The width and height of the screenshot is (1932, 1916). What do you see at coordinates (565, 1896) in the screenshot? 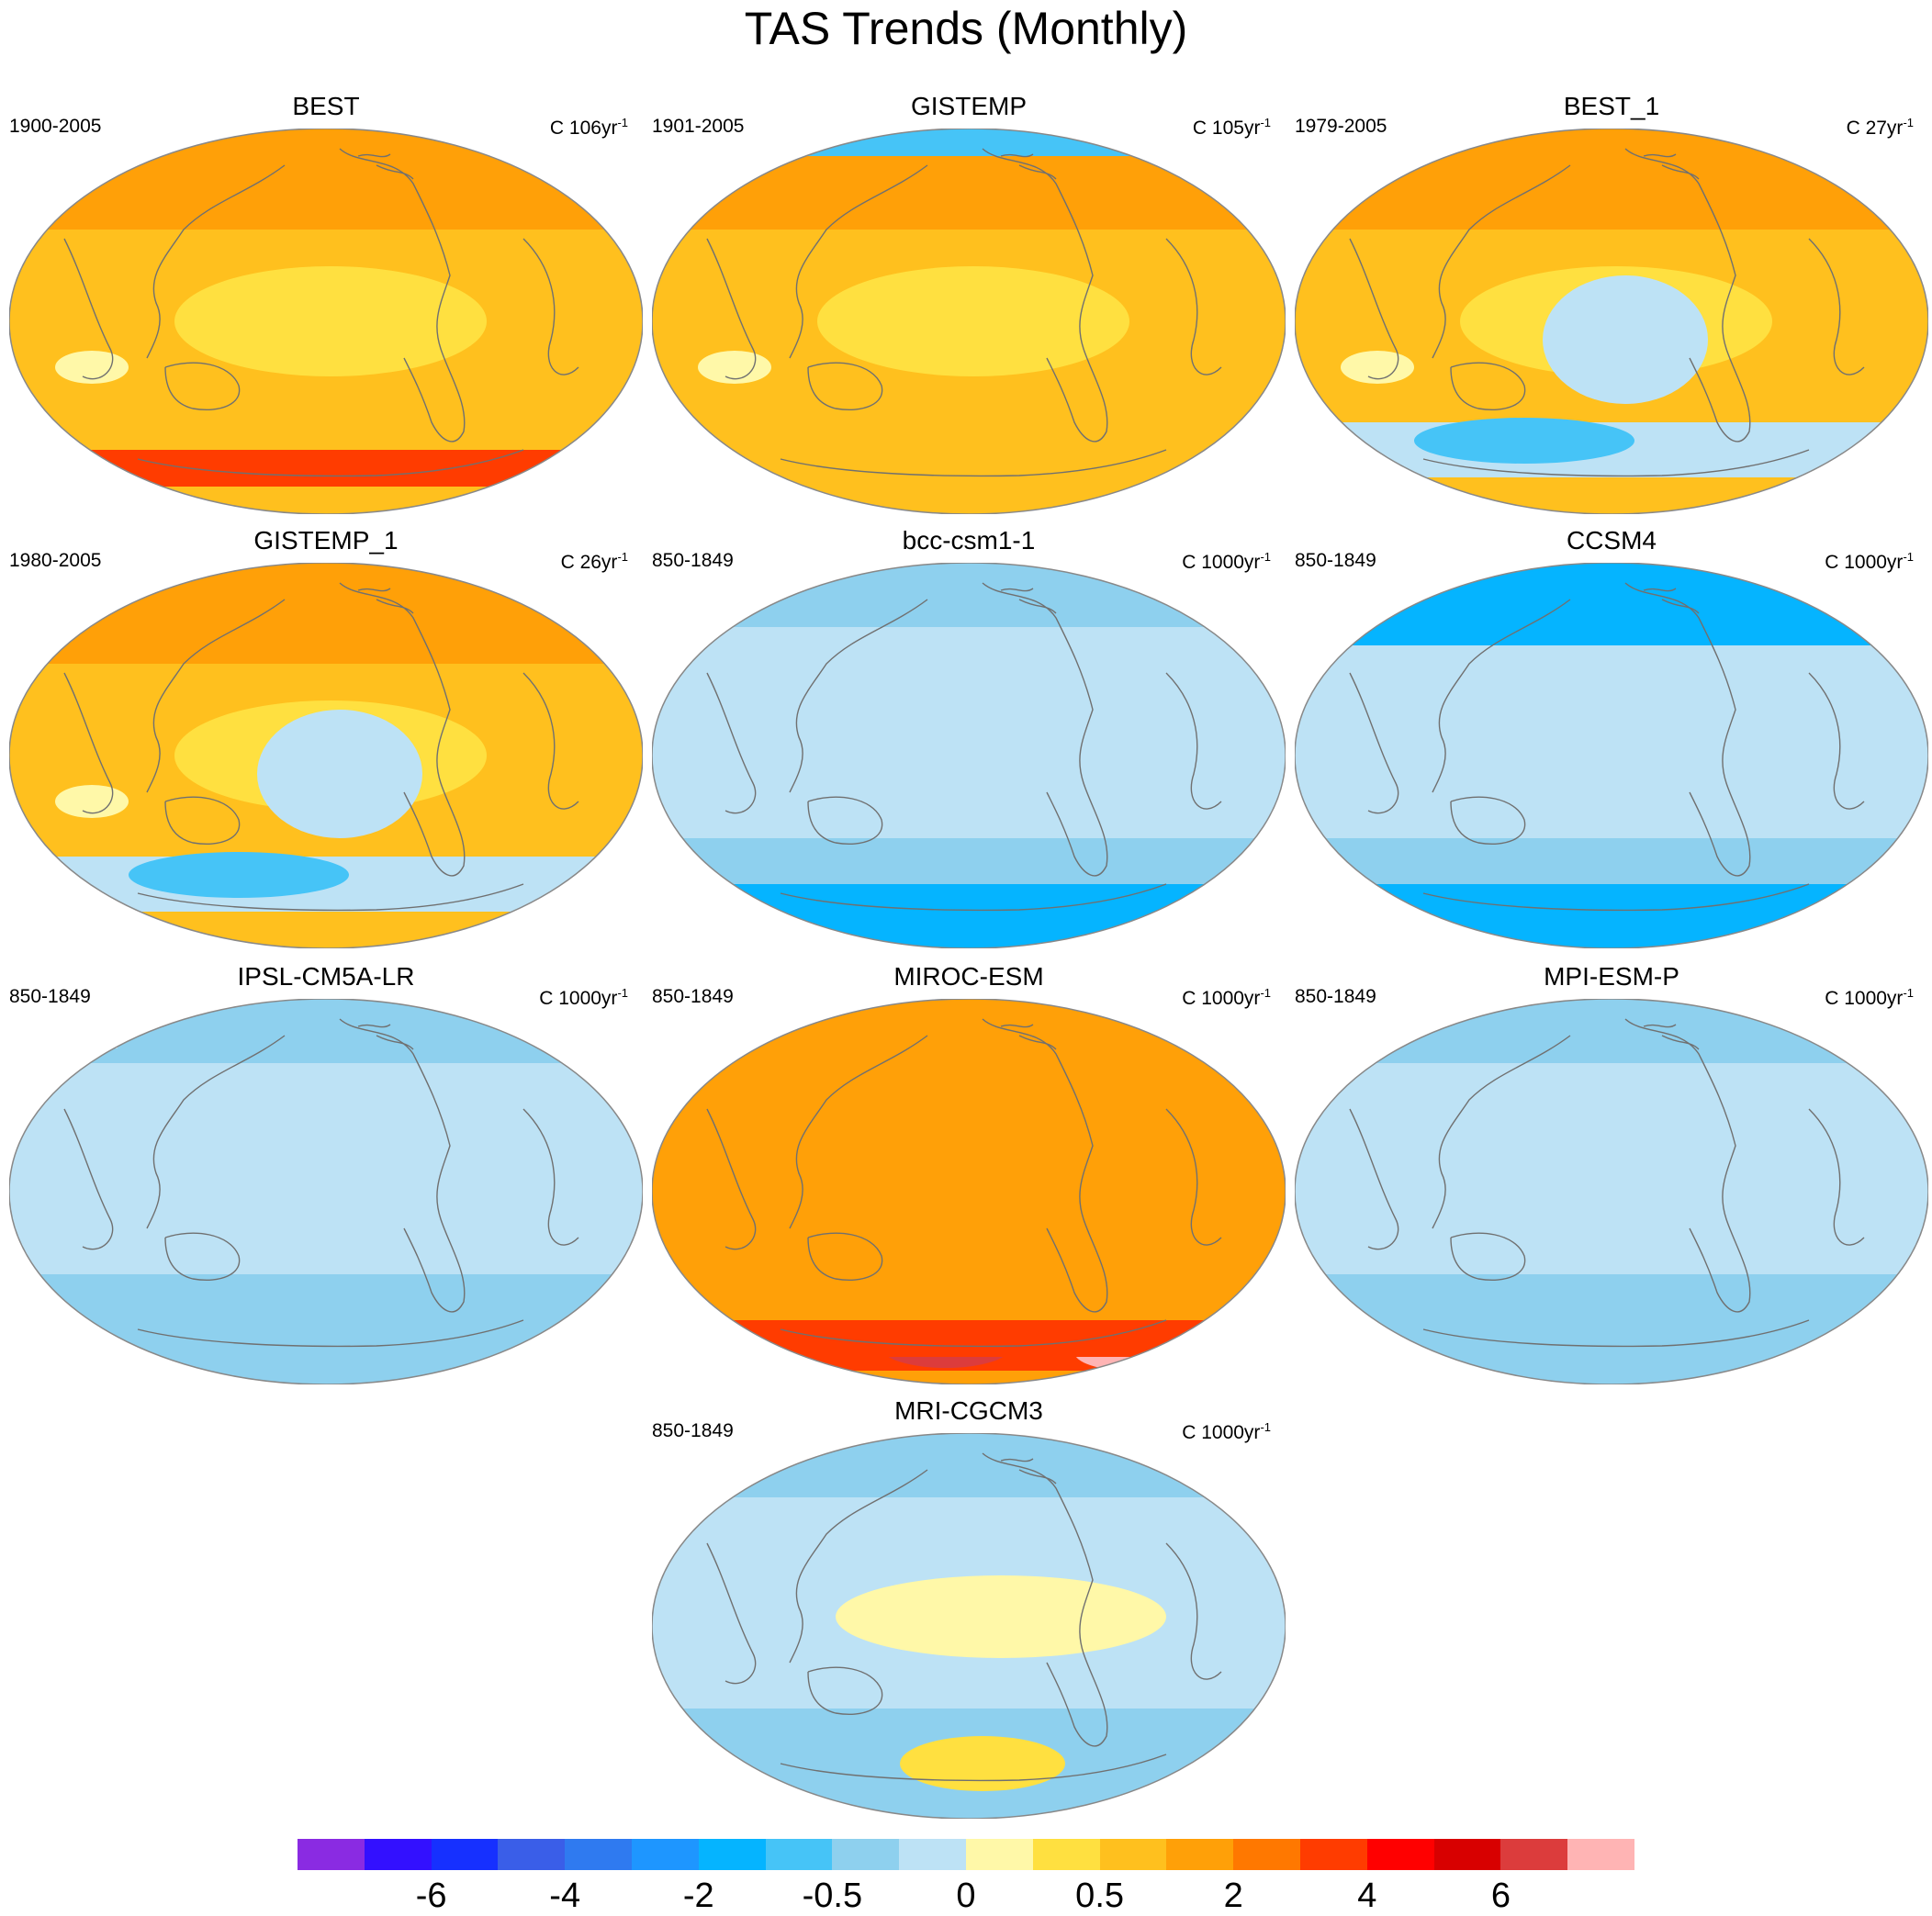
I see `colorbar-tick-label: -4` at bounding box center [565, 1896].